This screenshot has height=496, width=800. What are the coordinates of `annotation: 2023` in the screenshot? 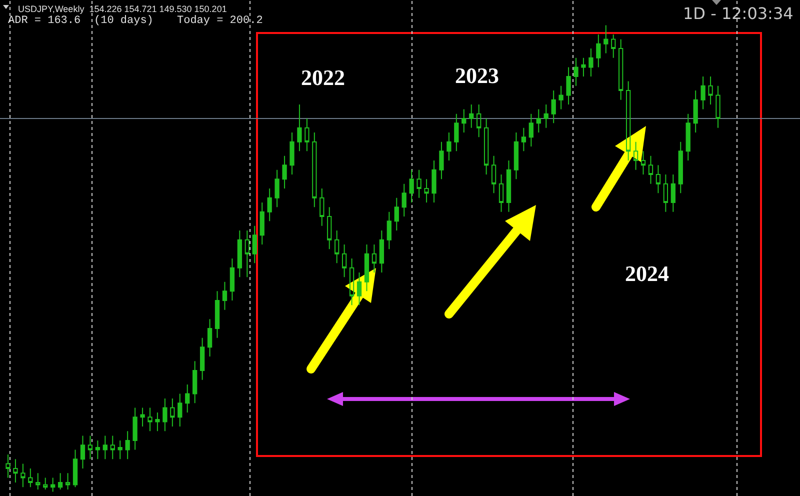 It's located at (477, 75).